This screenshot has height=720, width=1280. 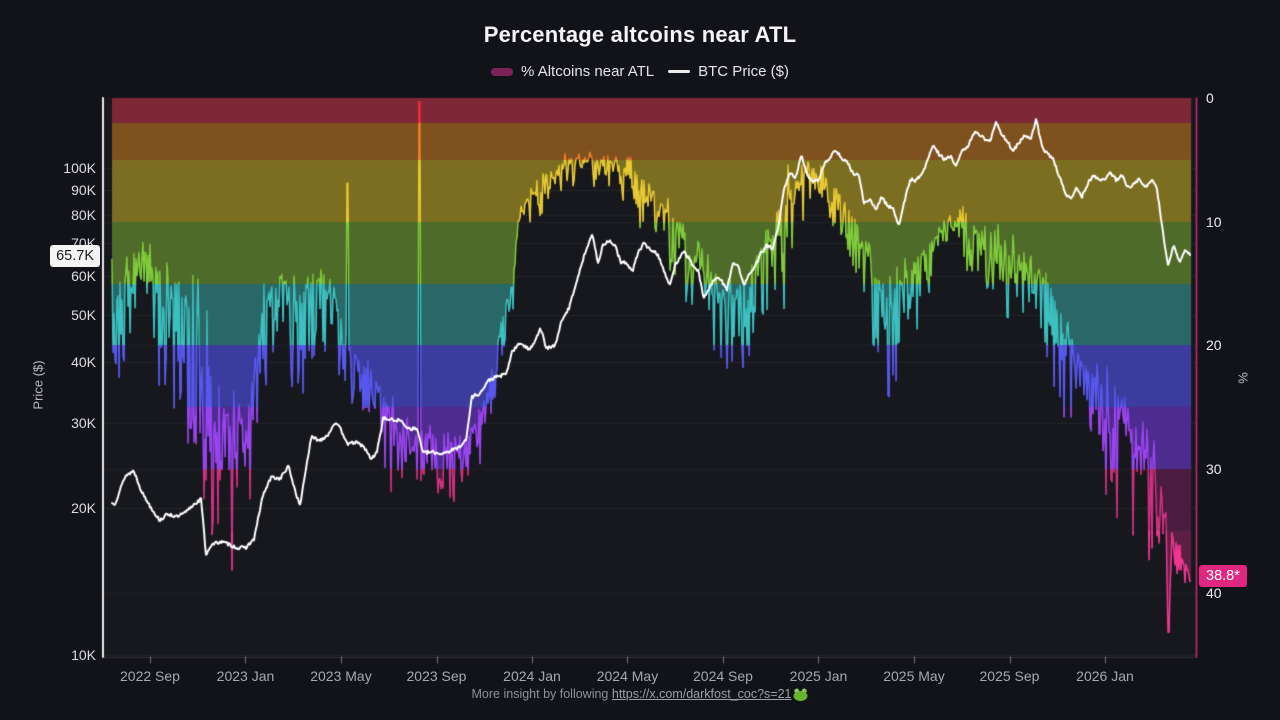 I want to click on x-axis-tick-2022-Sep: 2022 Sep, so click(x=150, y=676).